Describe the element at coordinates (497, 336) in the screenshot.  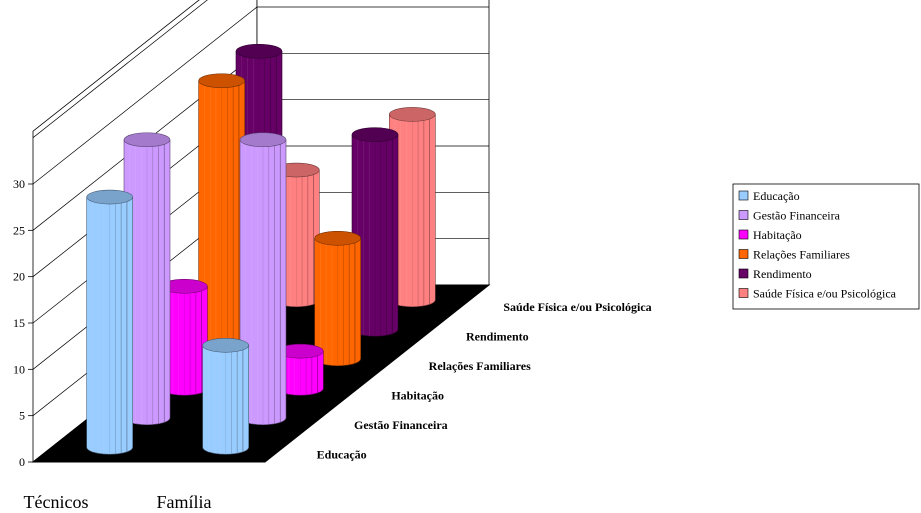
I see `series-axis-label: Rendimento` at that location.